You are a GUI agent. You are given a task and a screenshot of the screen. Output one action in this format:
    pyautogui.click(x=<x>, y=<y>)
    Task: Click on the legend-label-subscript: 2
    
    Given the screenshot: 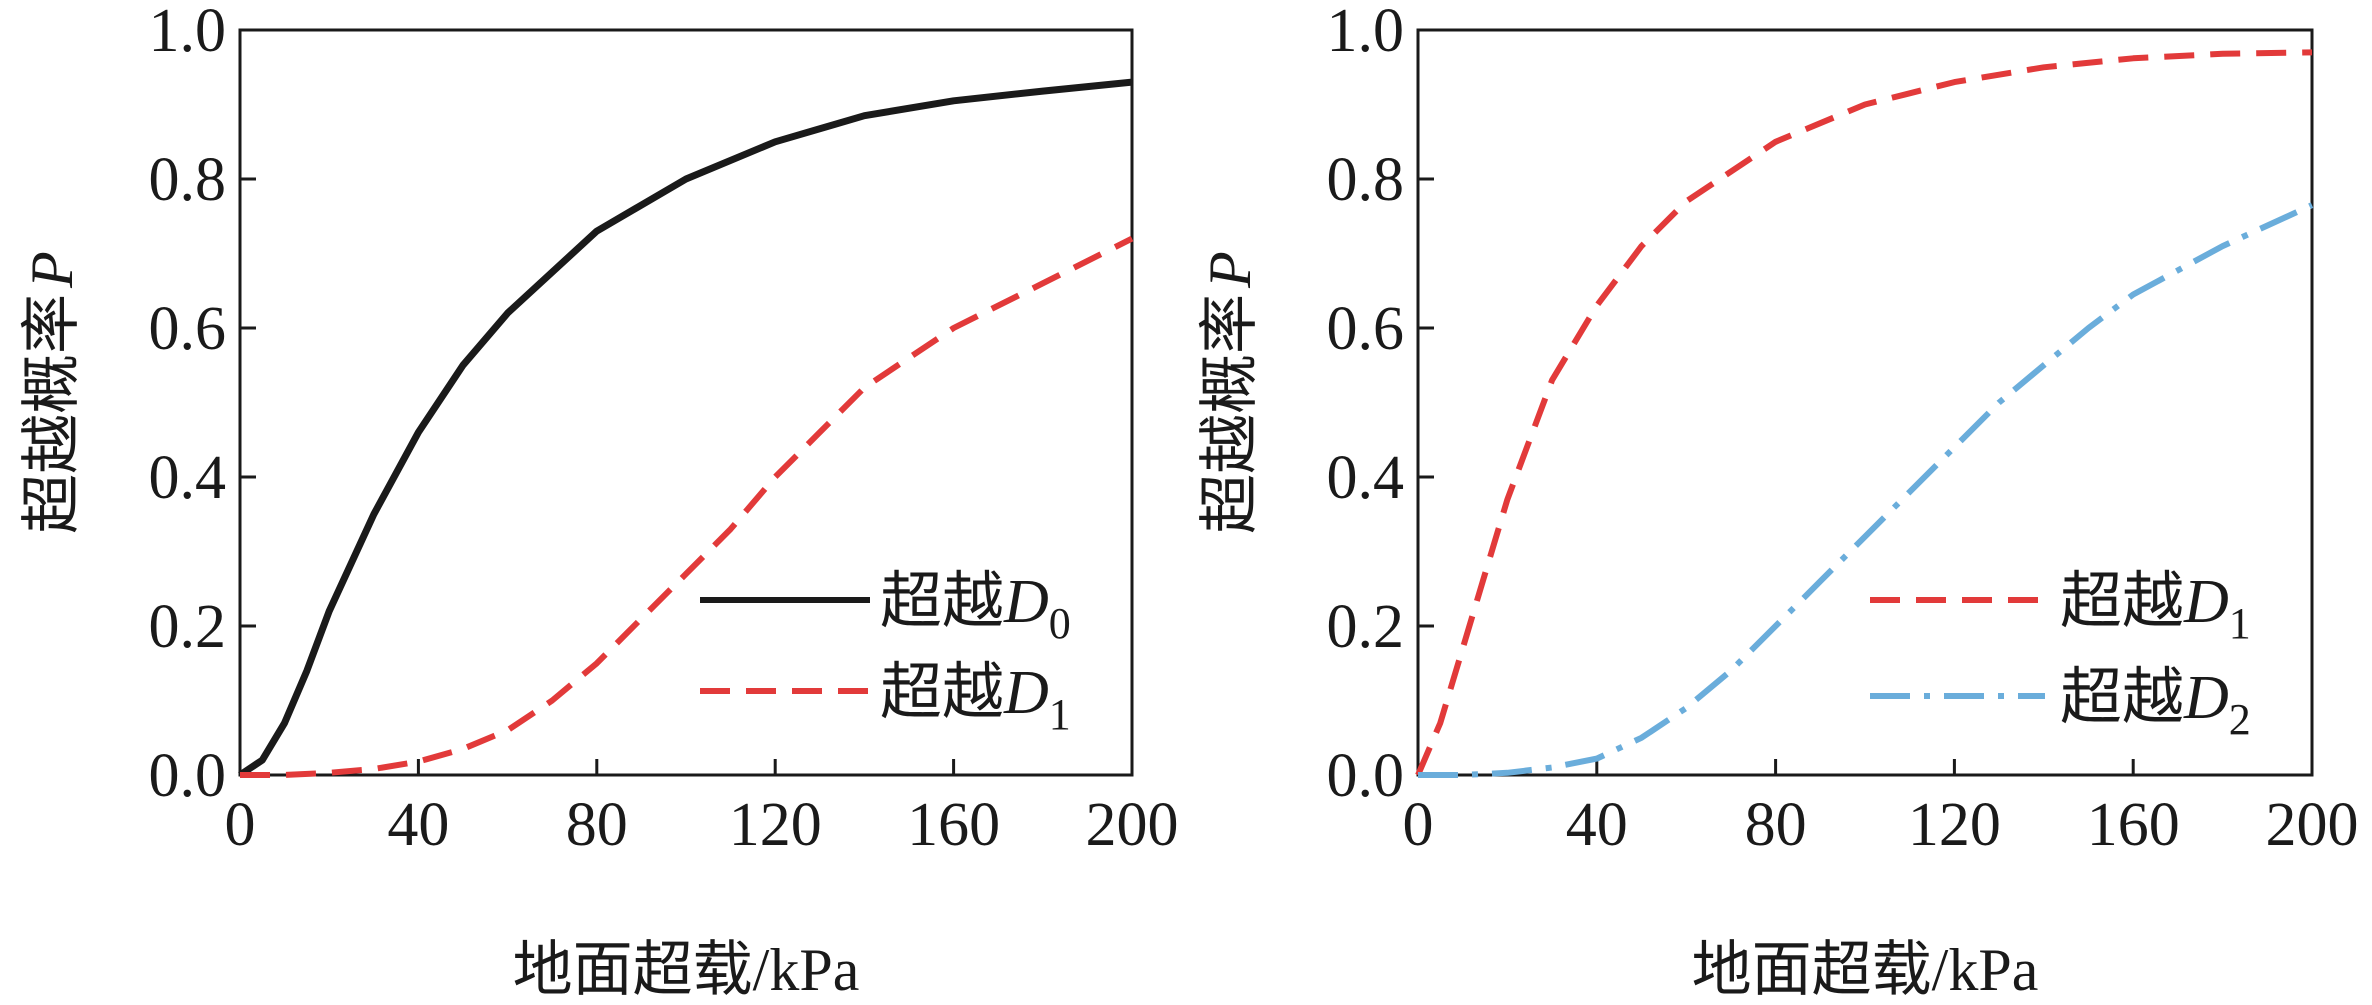 What is the action you would take?
    pyautogui.click(x=2240, y=719)
    